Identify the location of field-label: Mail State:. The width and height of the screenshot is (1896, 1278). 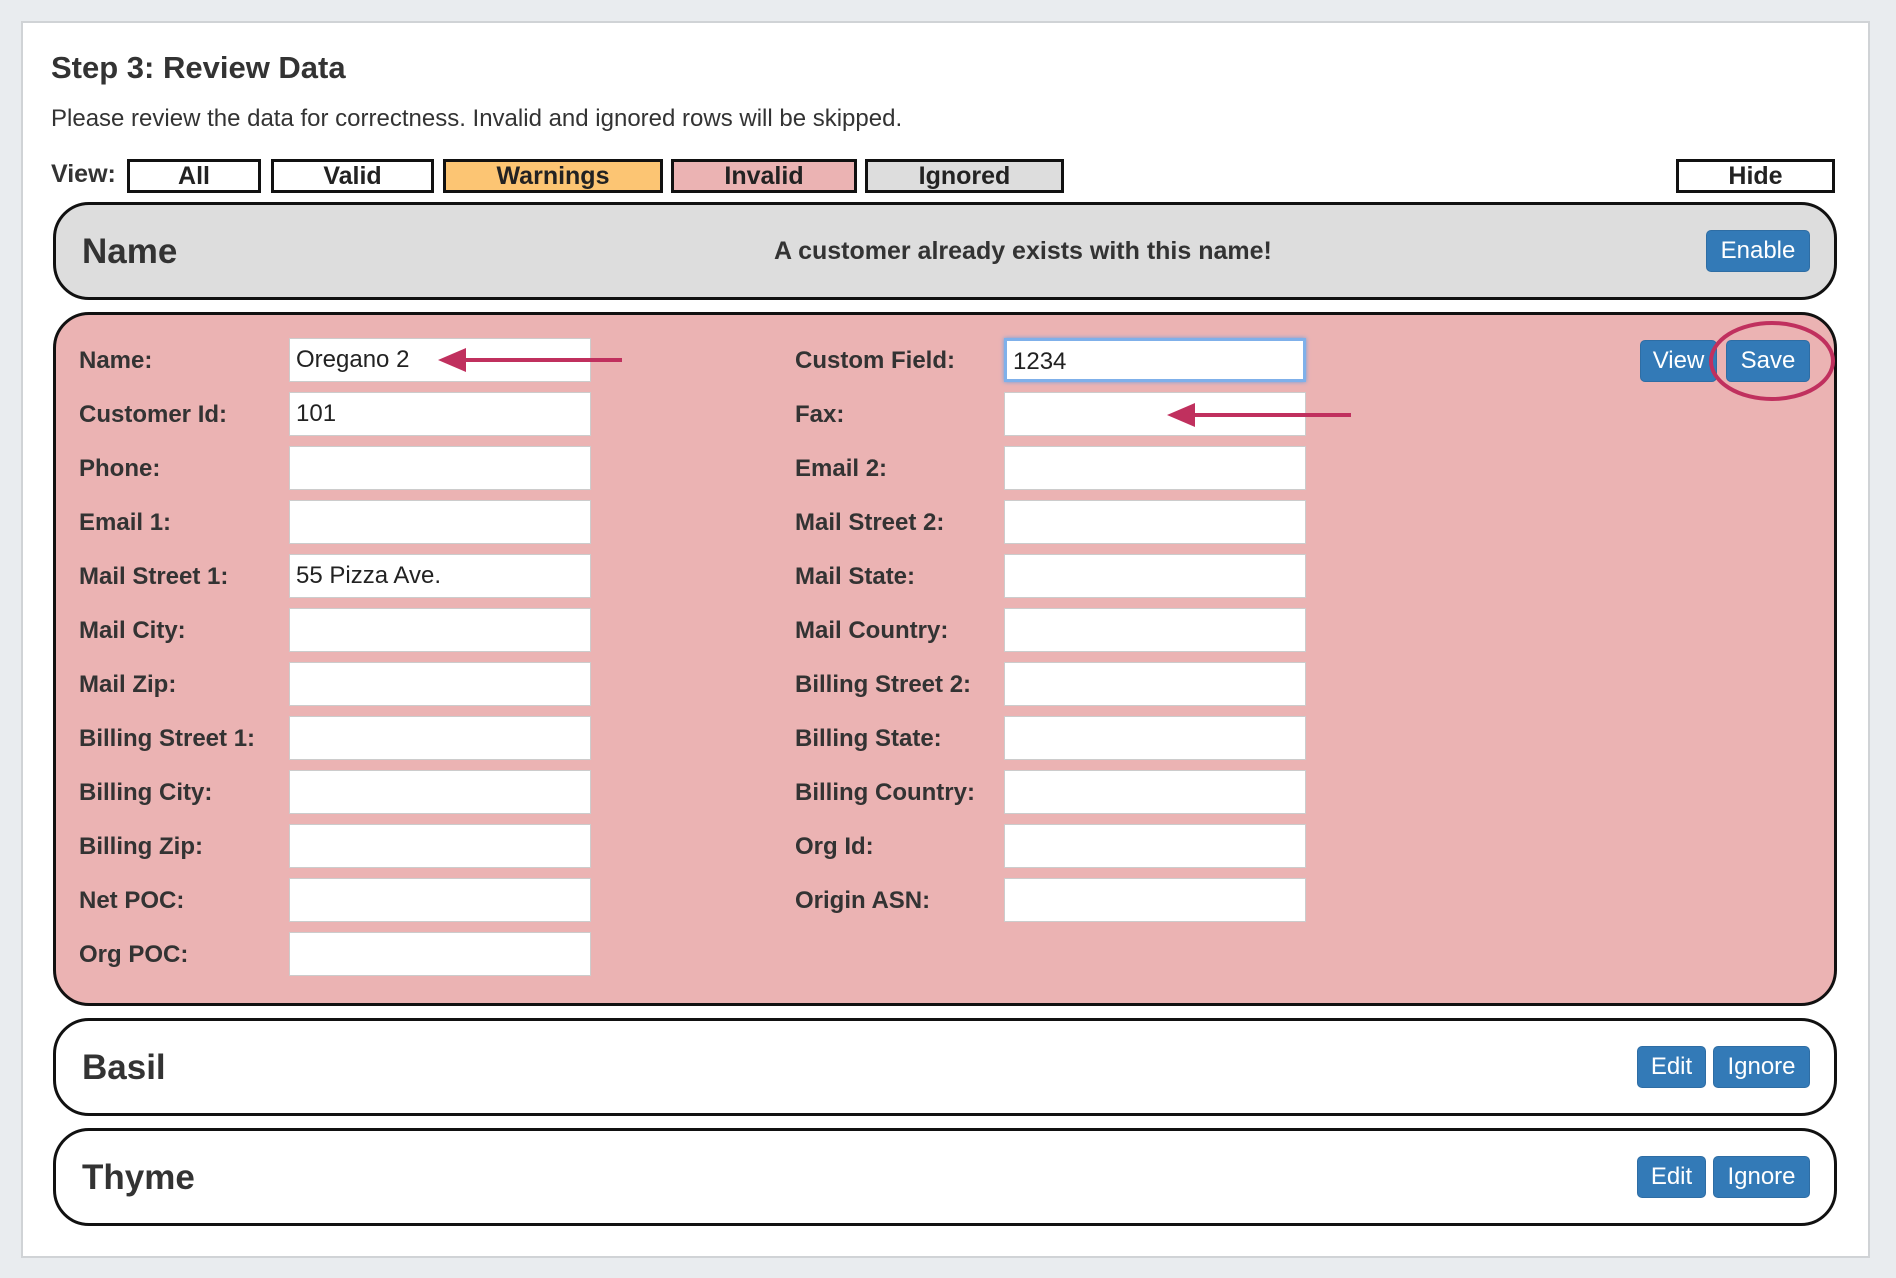
(855, 576).